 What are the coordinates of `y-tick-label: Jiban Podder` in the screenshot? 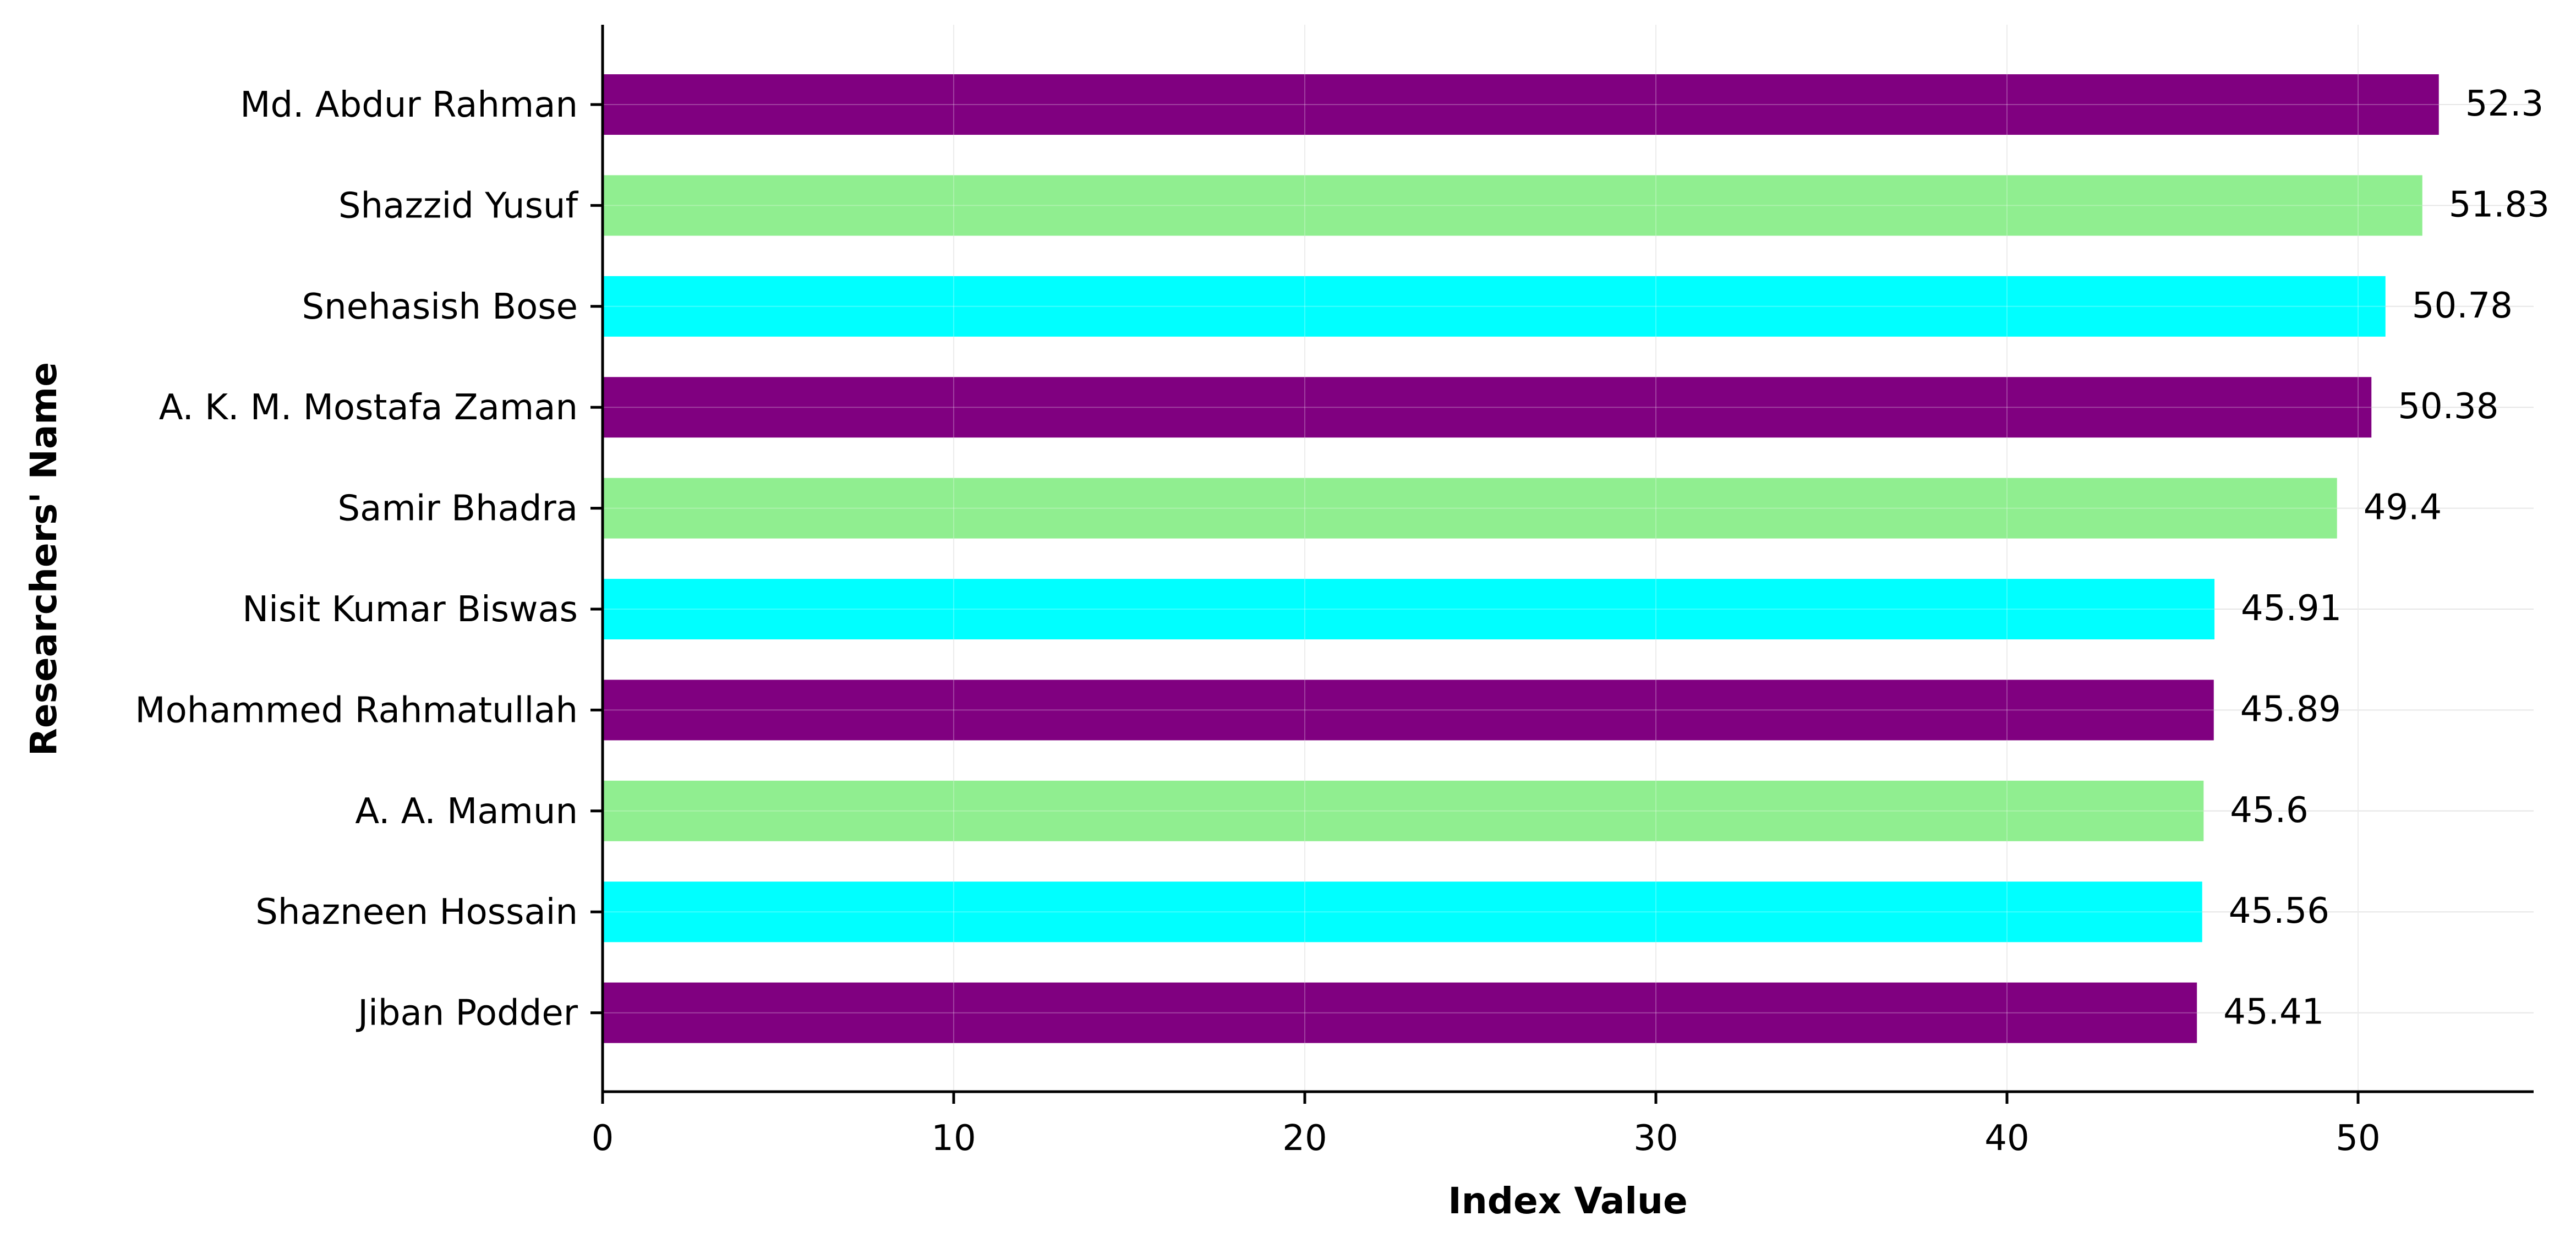 It's located at (467, 1013).